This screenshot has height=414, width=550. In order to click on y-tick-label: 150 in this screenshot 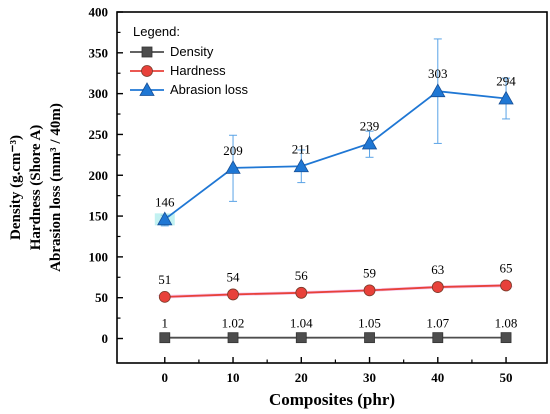, I will do `click(99, 216)`.